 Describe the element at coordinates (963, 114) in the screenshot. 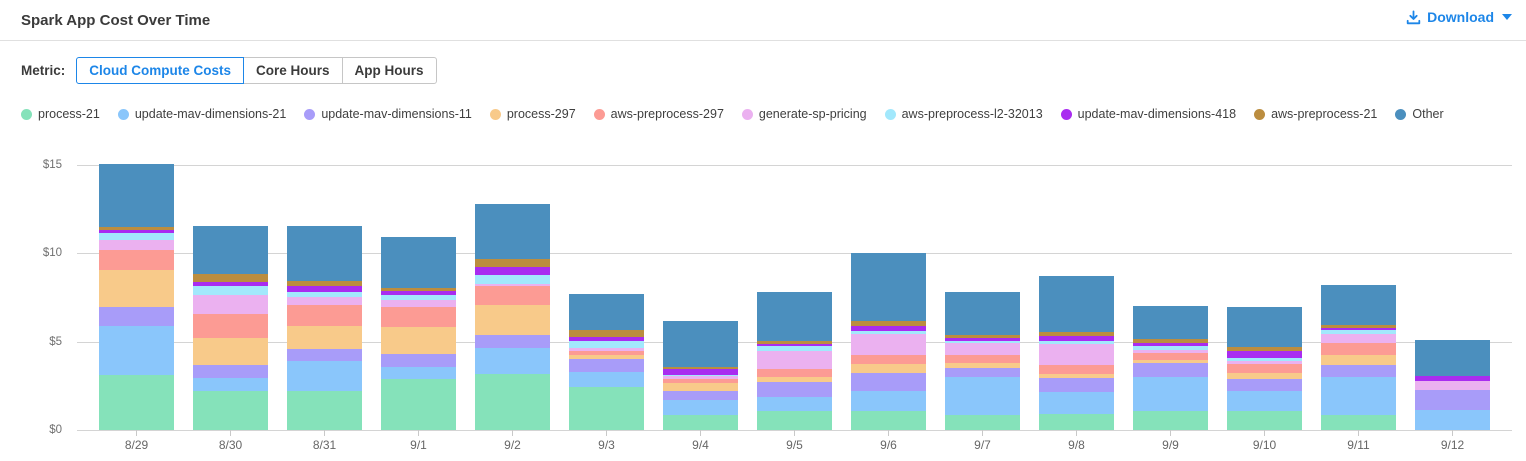

I see `legend-item-aws-preprocess-l2-32013: aws-preprocess-l2-32013` at that location.